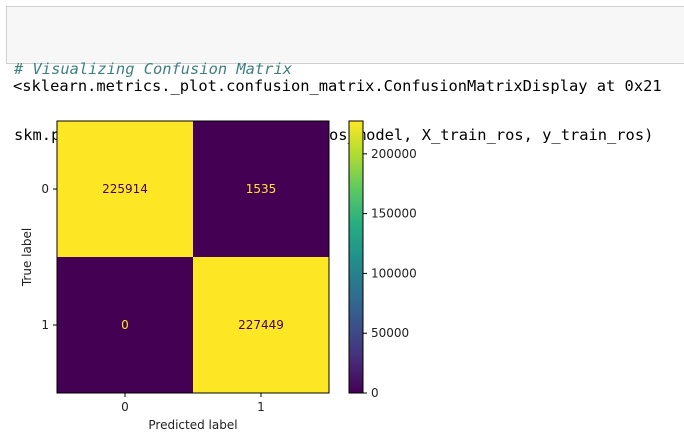 This screenshot has width=684, height=439. Describe the element at coordinates (153, 69) in the screenshot. I see `code-comment: # Visualizing Confusion Matrix` at that location.